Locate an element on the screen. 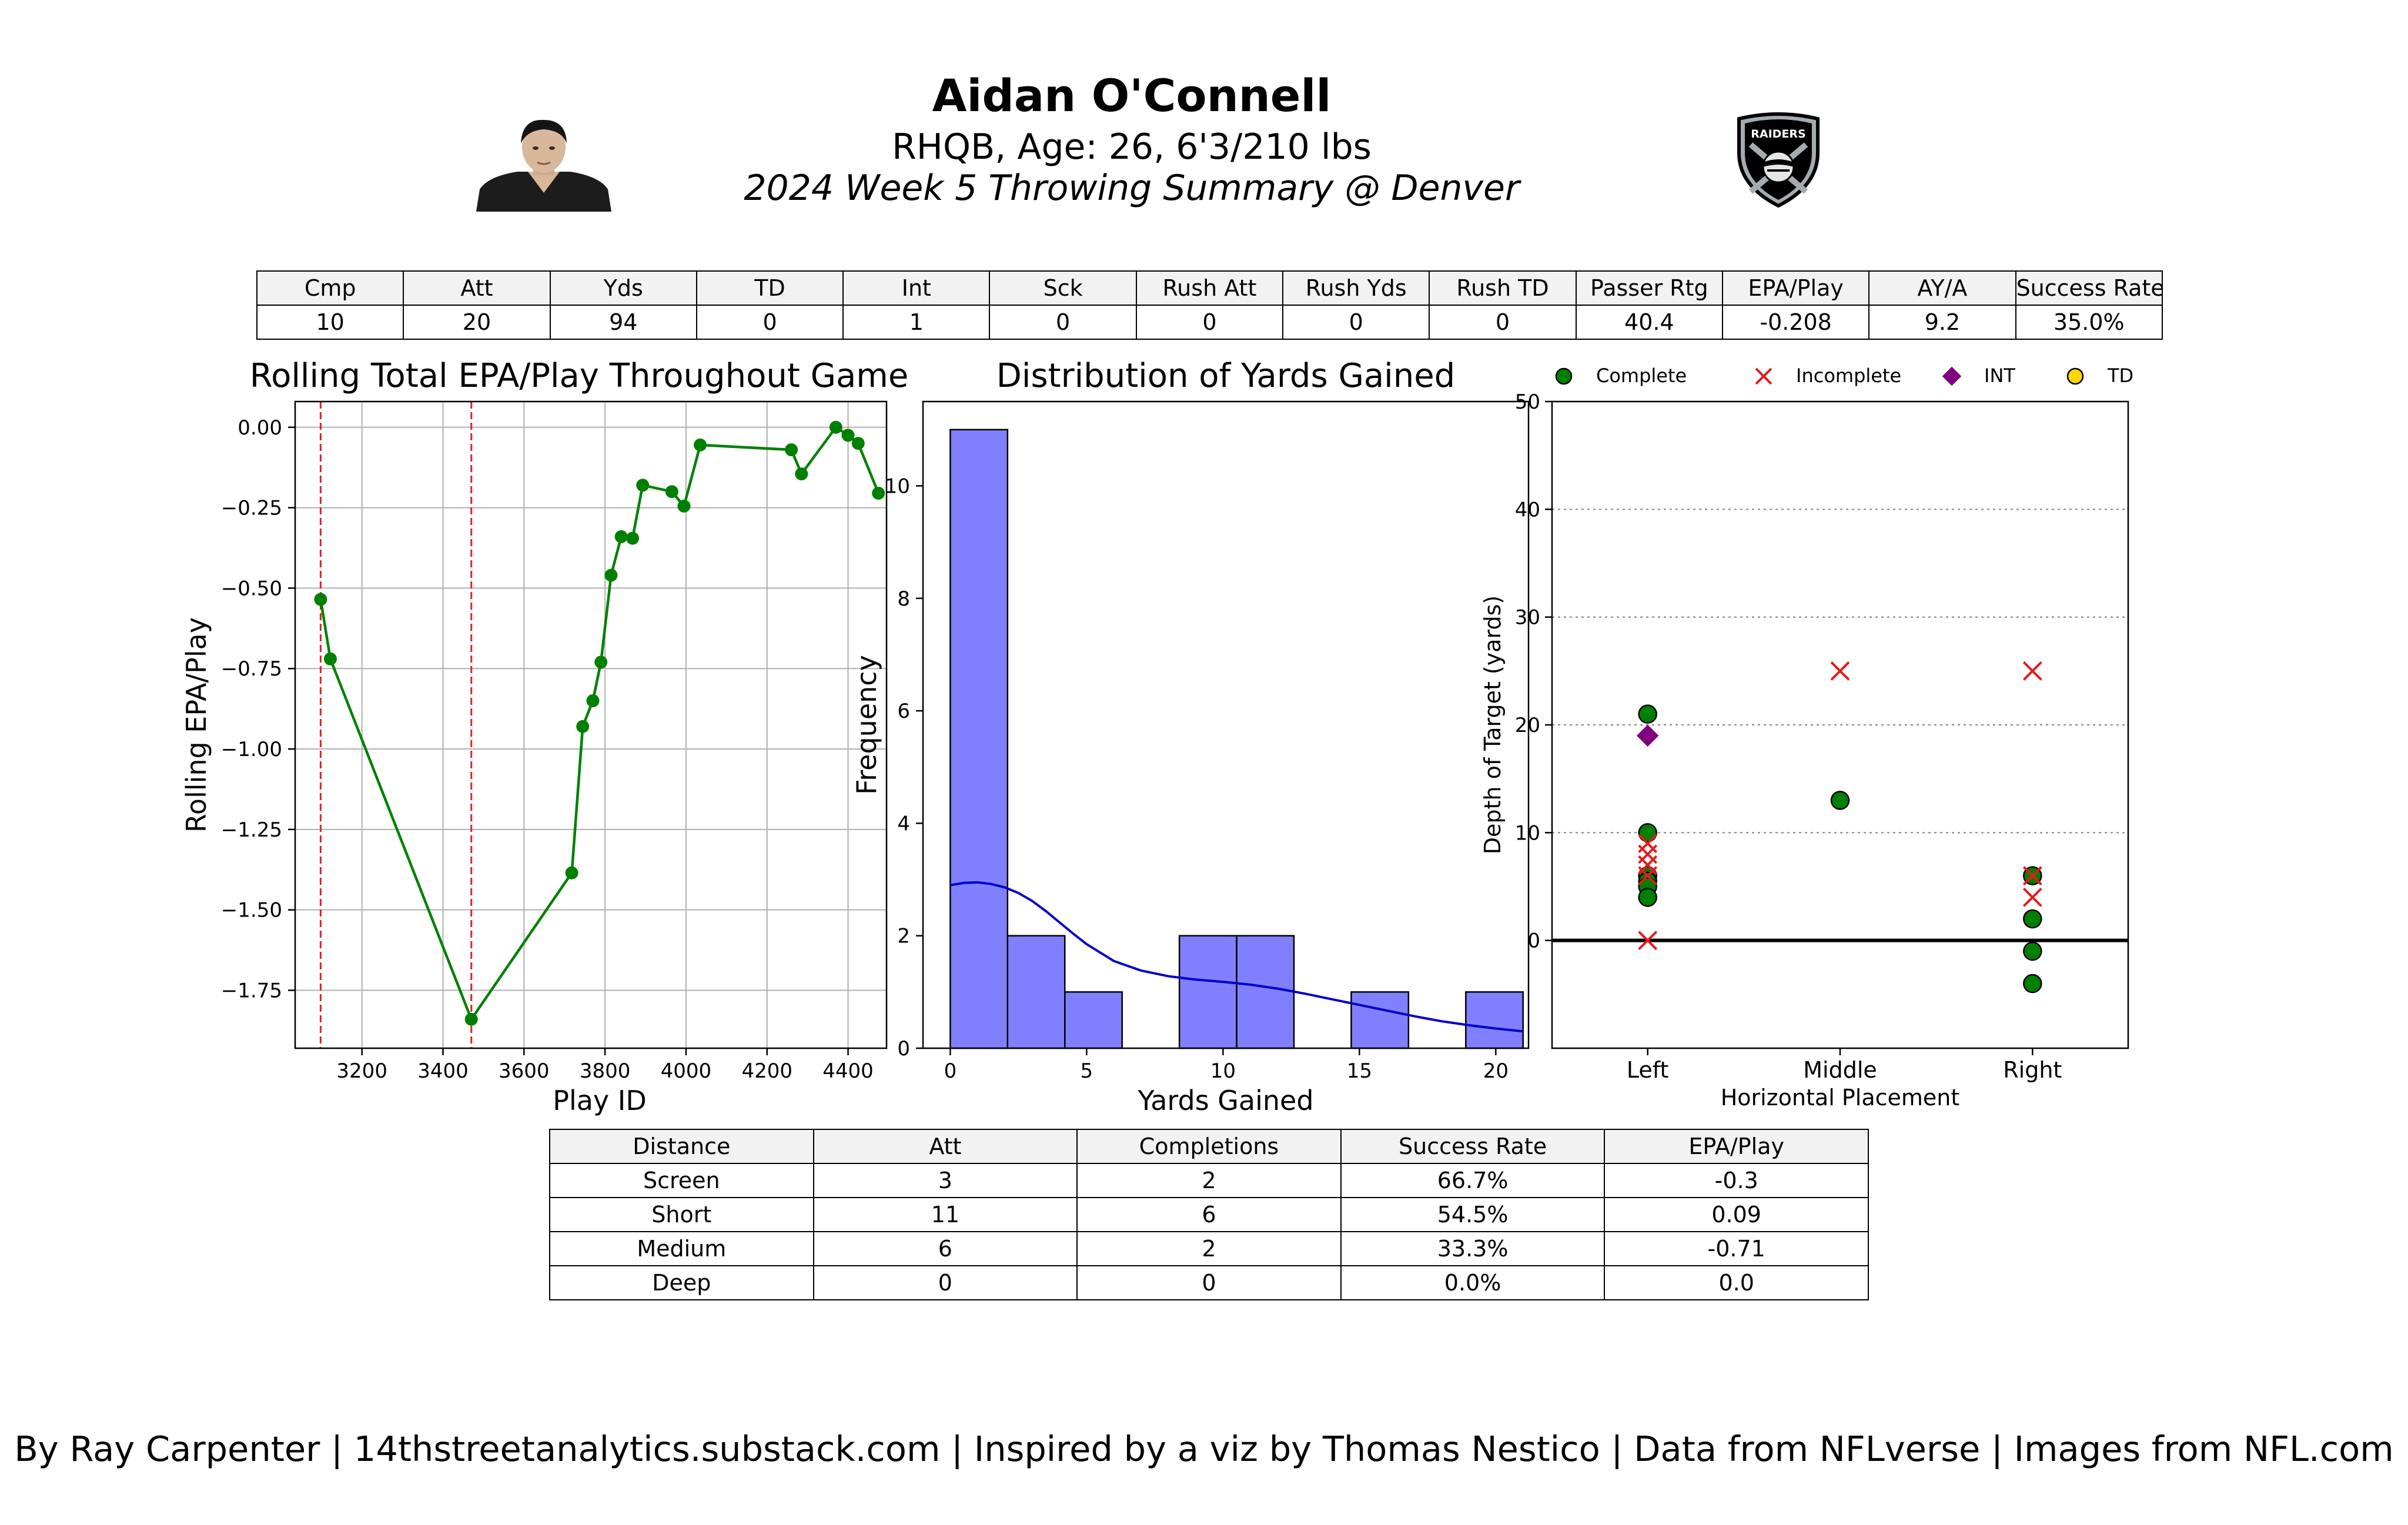 Image resolution: width=2408 pixels, height=1525 pixels. stats-value-cell: 40.4 is located at coordinates (1649, 323).